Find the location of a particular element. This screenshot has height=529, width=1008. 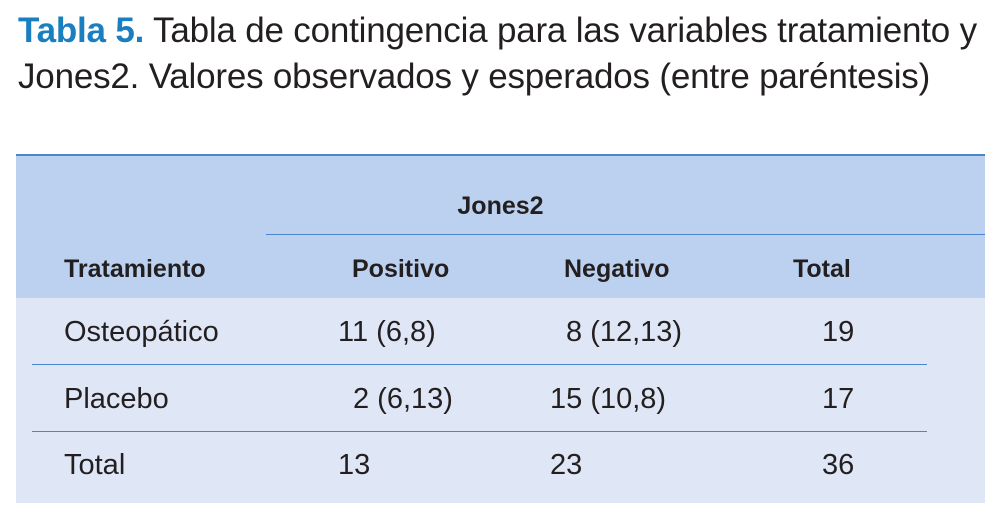

row-1-tratamiento: Osteopático is located at coordinates (141, 332).